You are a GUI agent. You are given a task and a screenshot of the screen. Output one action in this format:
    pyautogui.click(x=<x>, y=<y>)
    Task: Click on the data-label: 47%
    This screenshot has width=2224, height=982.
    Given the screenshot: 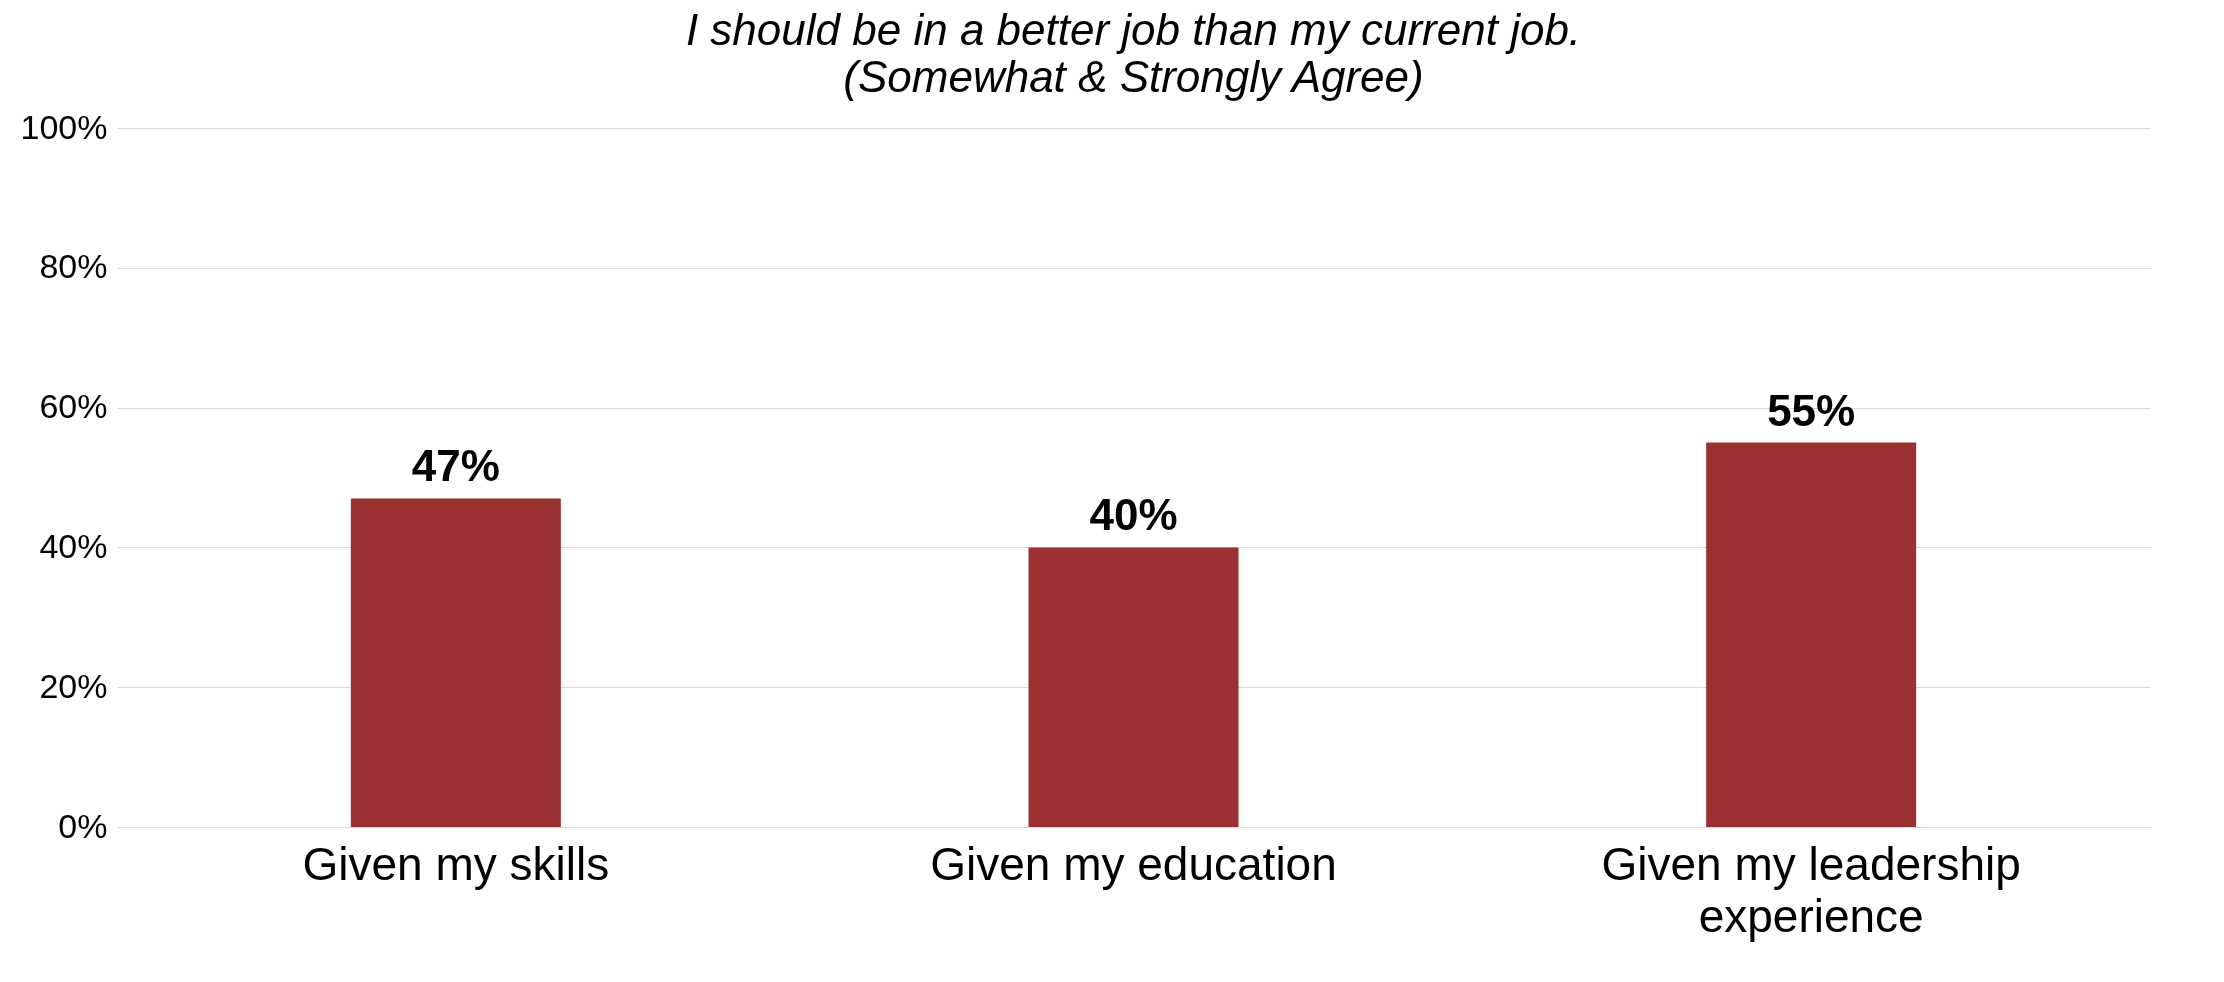 What is the action you would take?
    pyautogui.click(x=455, y=466)
    